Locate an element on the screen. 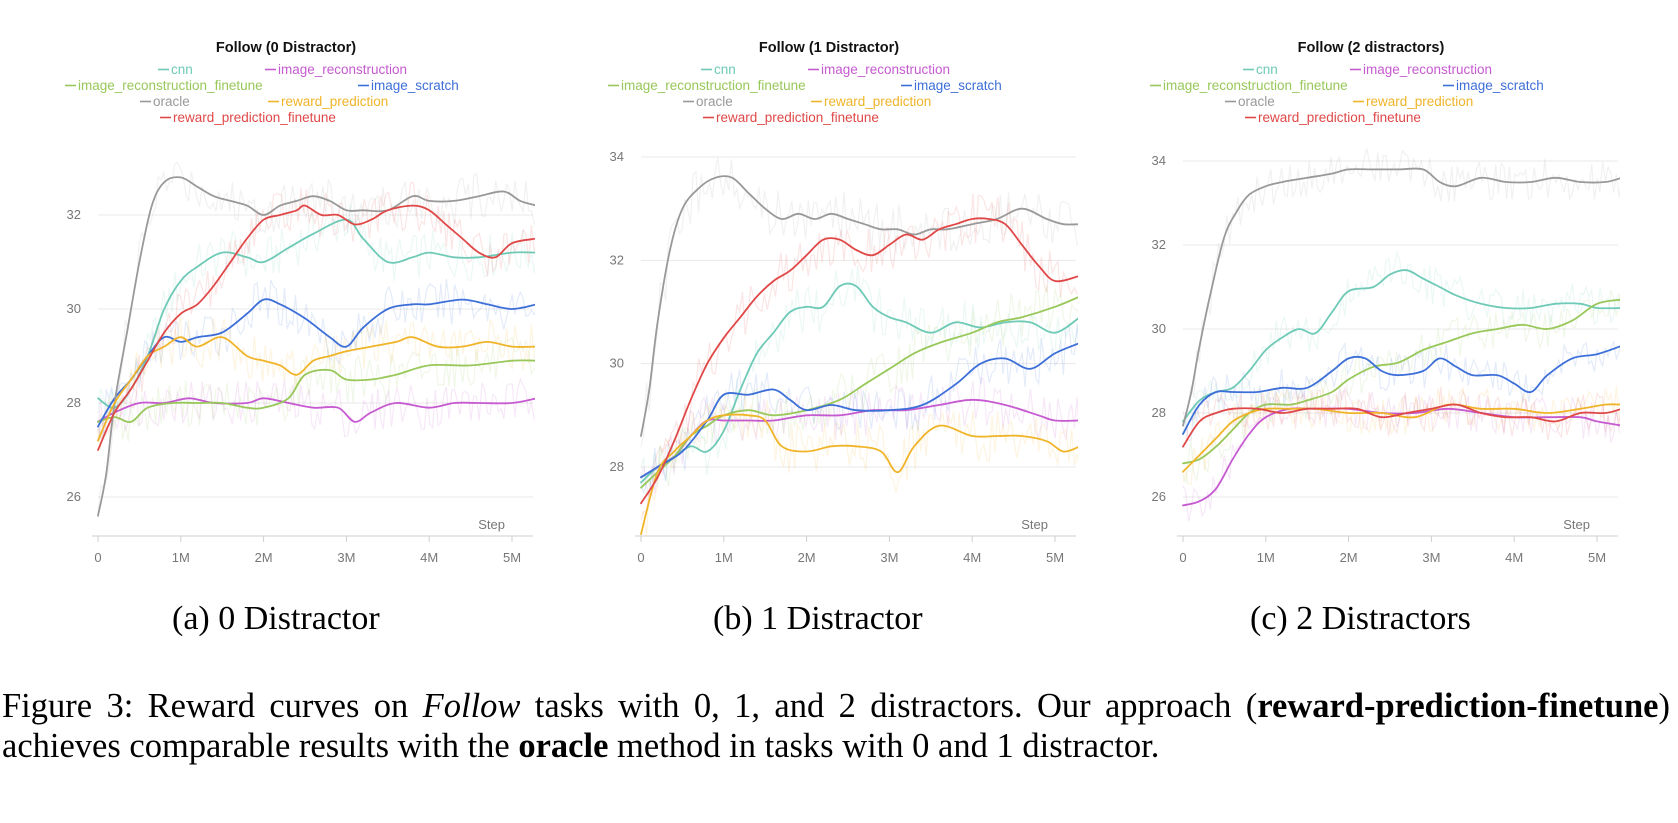 The height and width of the screenshot is (823, 1678). chart-title: Follow (0 Distractor) is located at coordinates (286, 48).